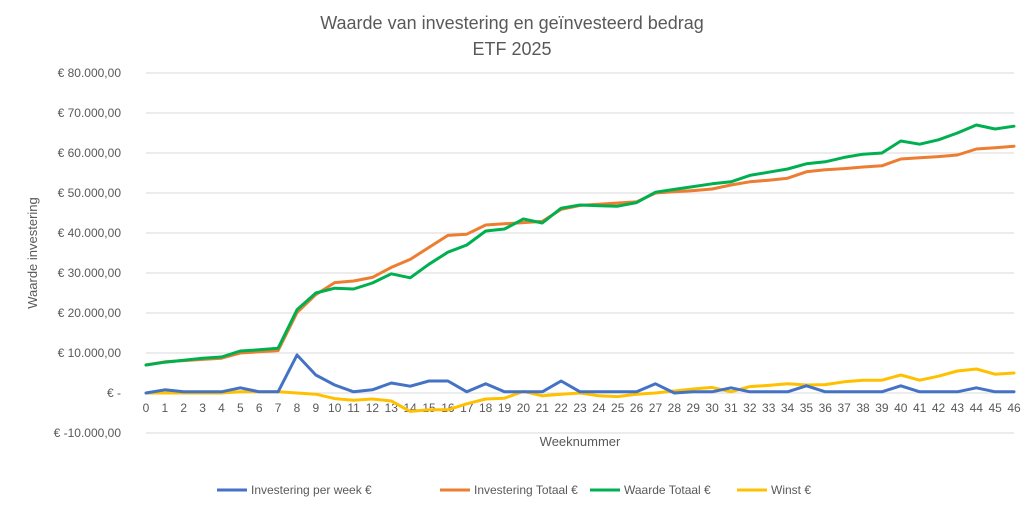  I want to click on legend-label-investering-totaal: Investering Totaal €, so click(526, 490).